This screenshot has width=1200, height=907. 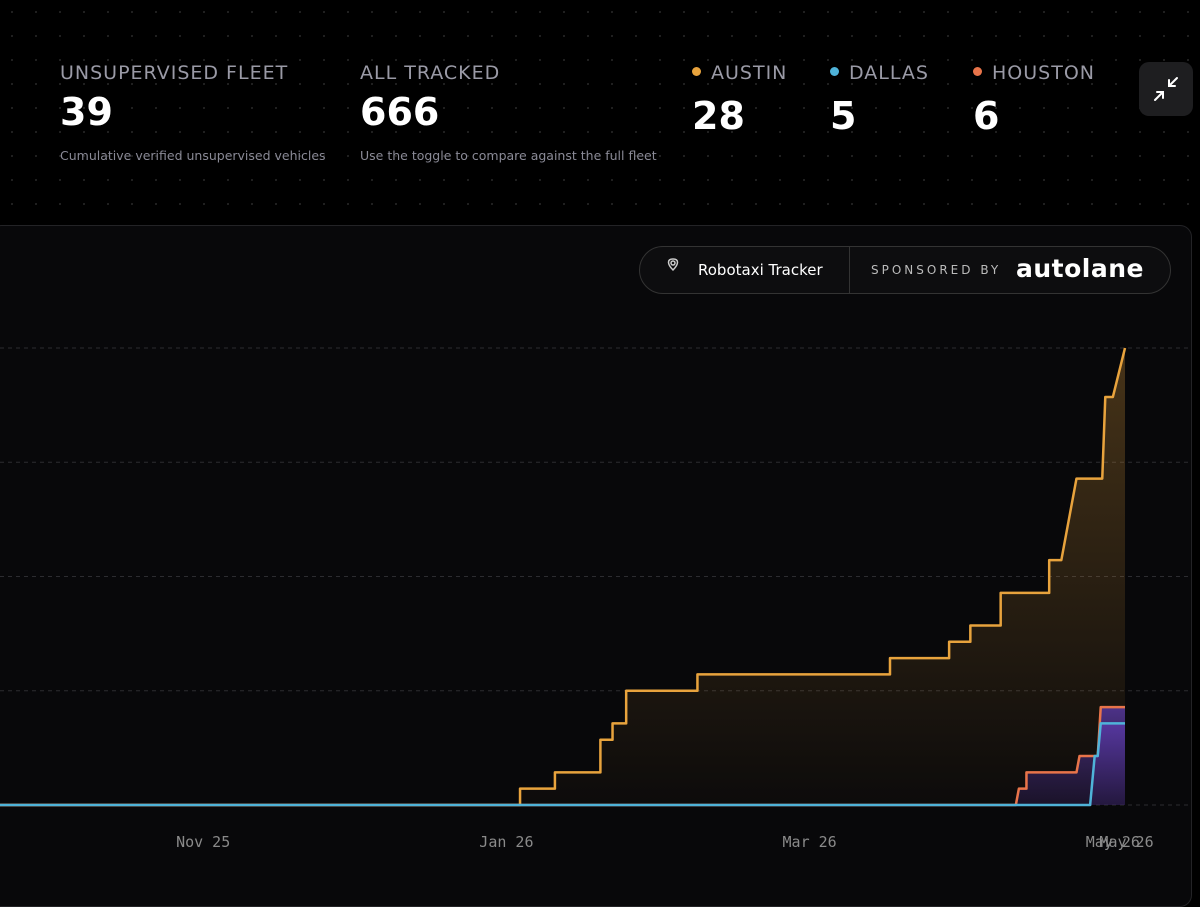 I want to click on badge-title: Robotaxi Tracker, so click(x=760, y=270).